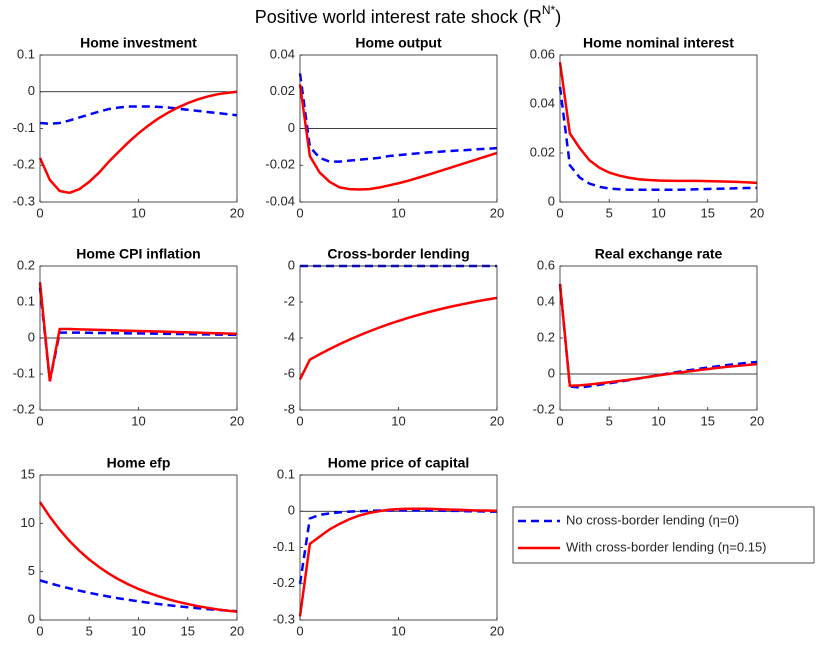  I want to click on y-tick-label: -0.02, so click(280, 164).